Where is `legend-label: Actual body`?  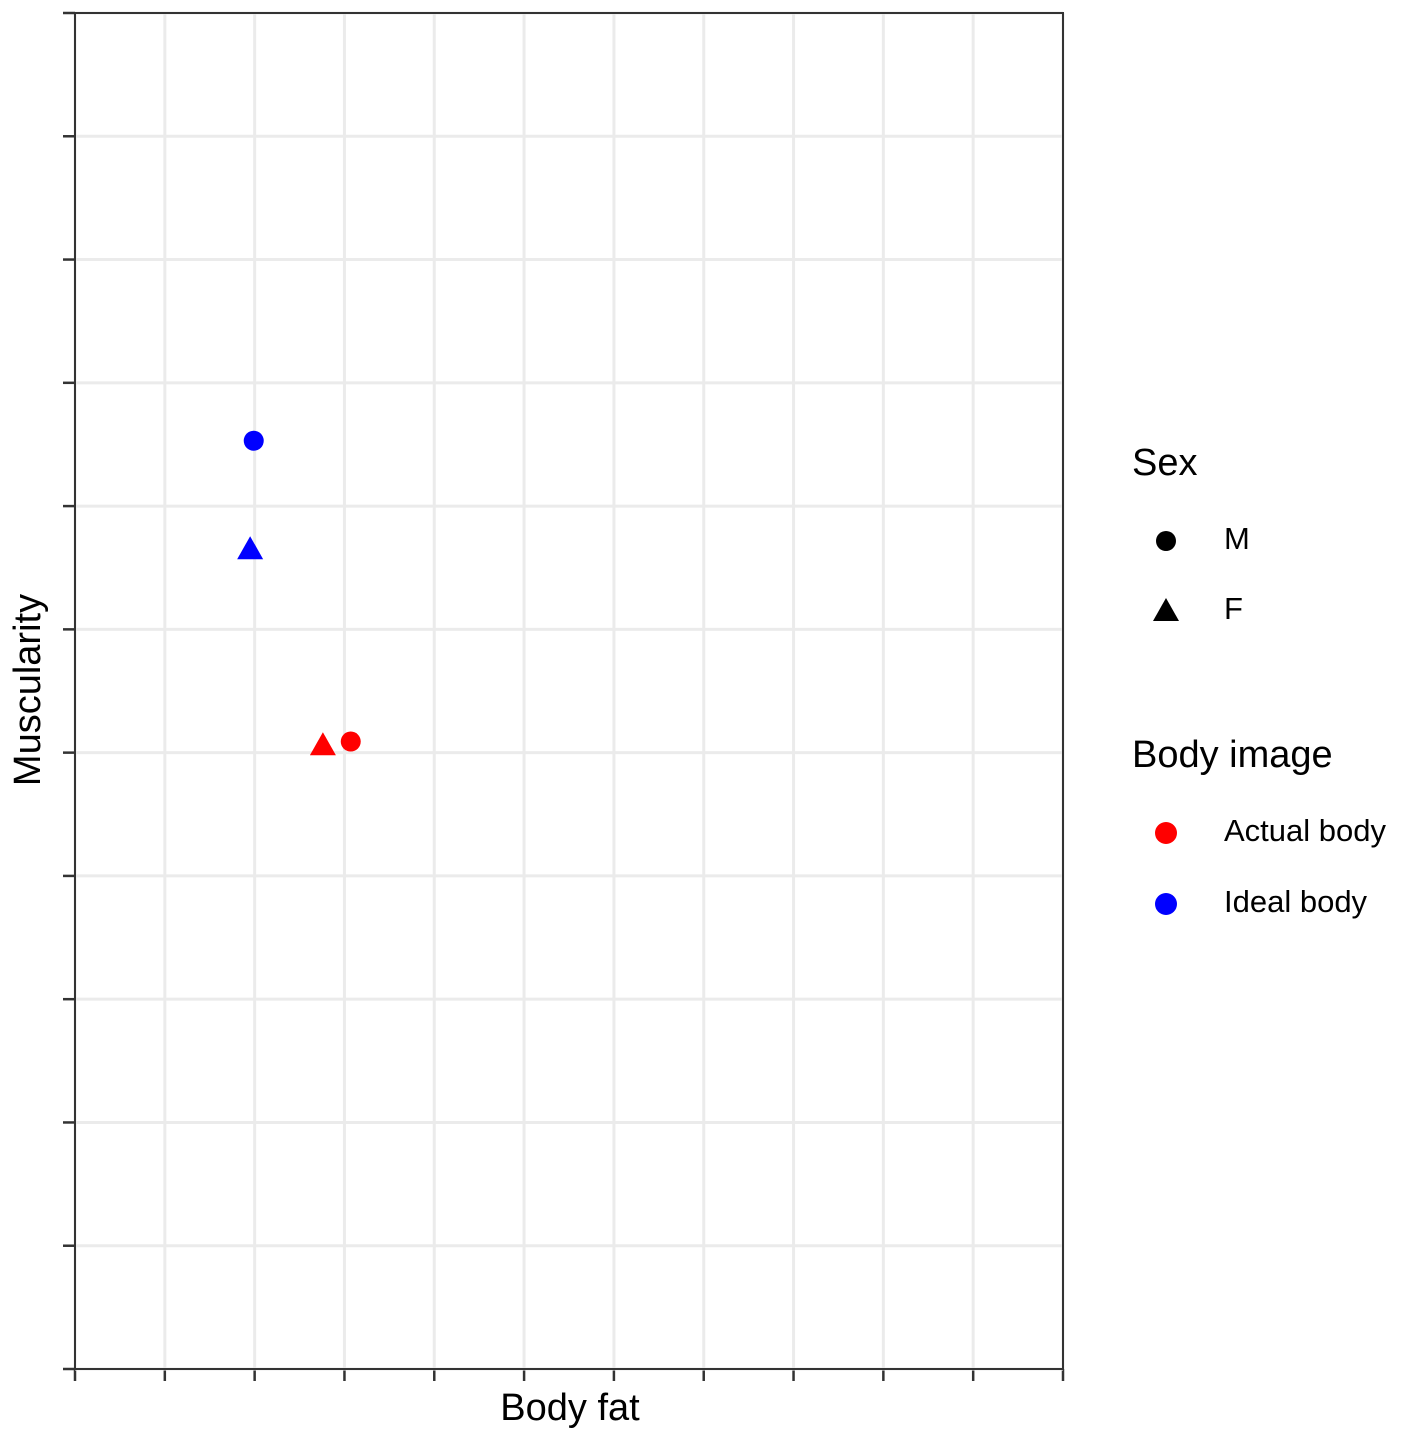 legend-label: Actual body is located at coordinates (1305, 830).